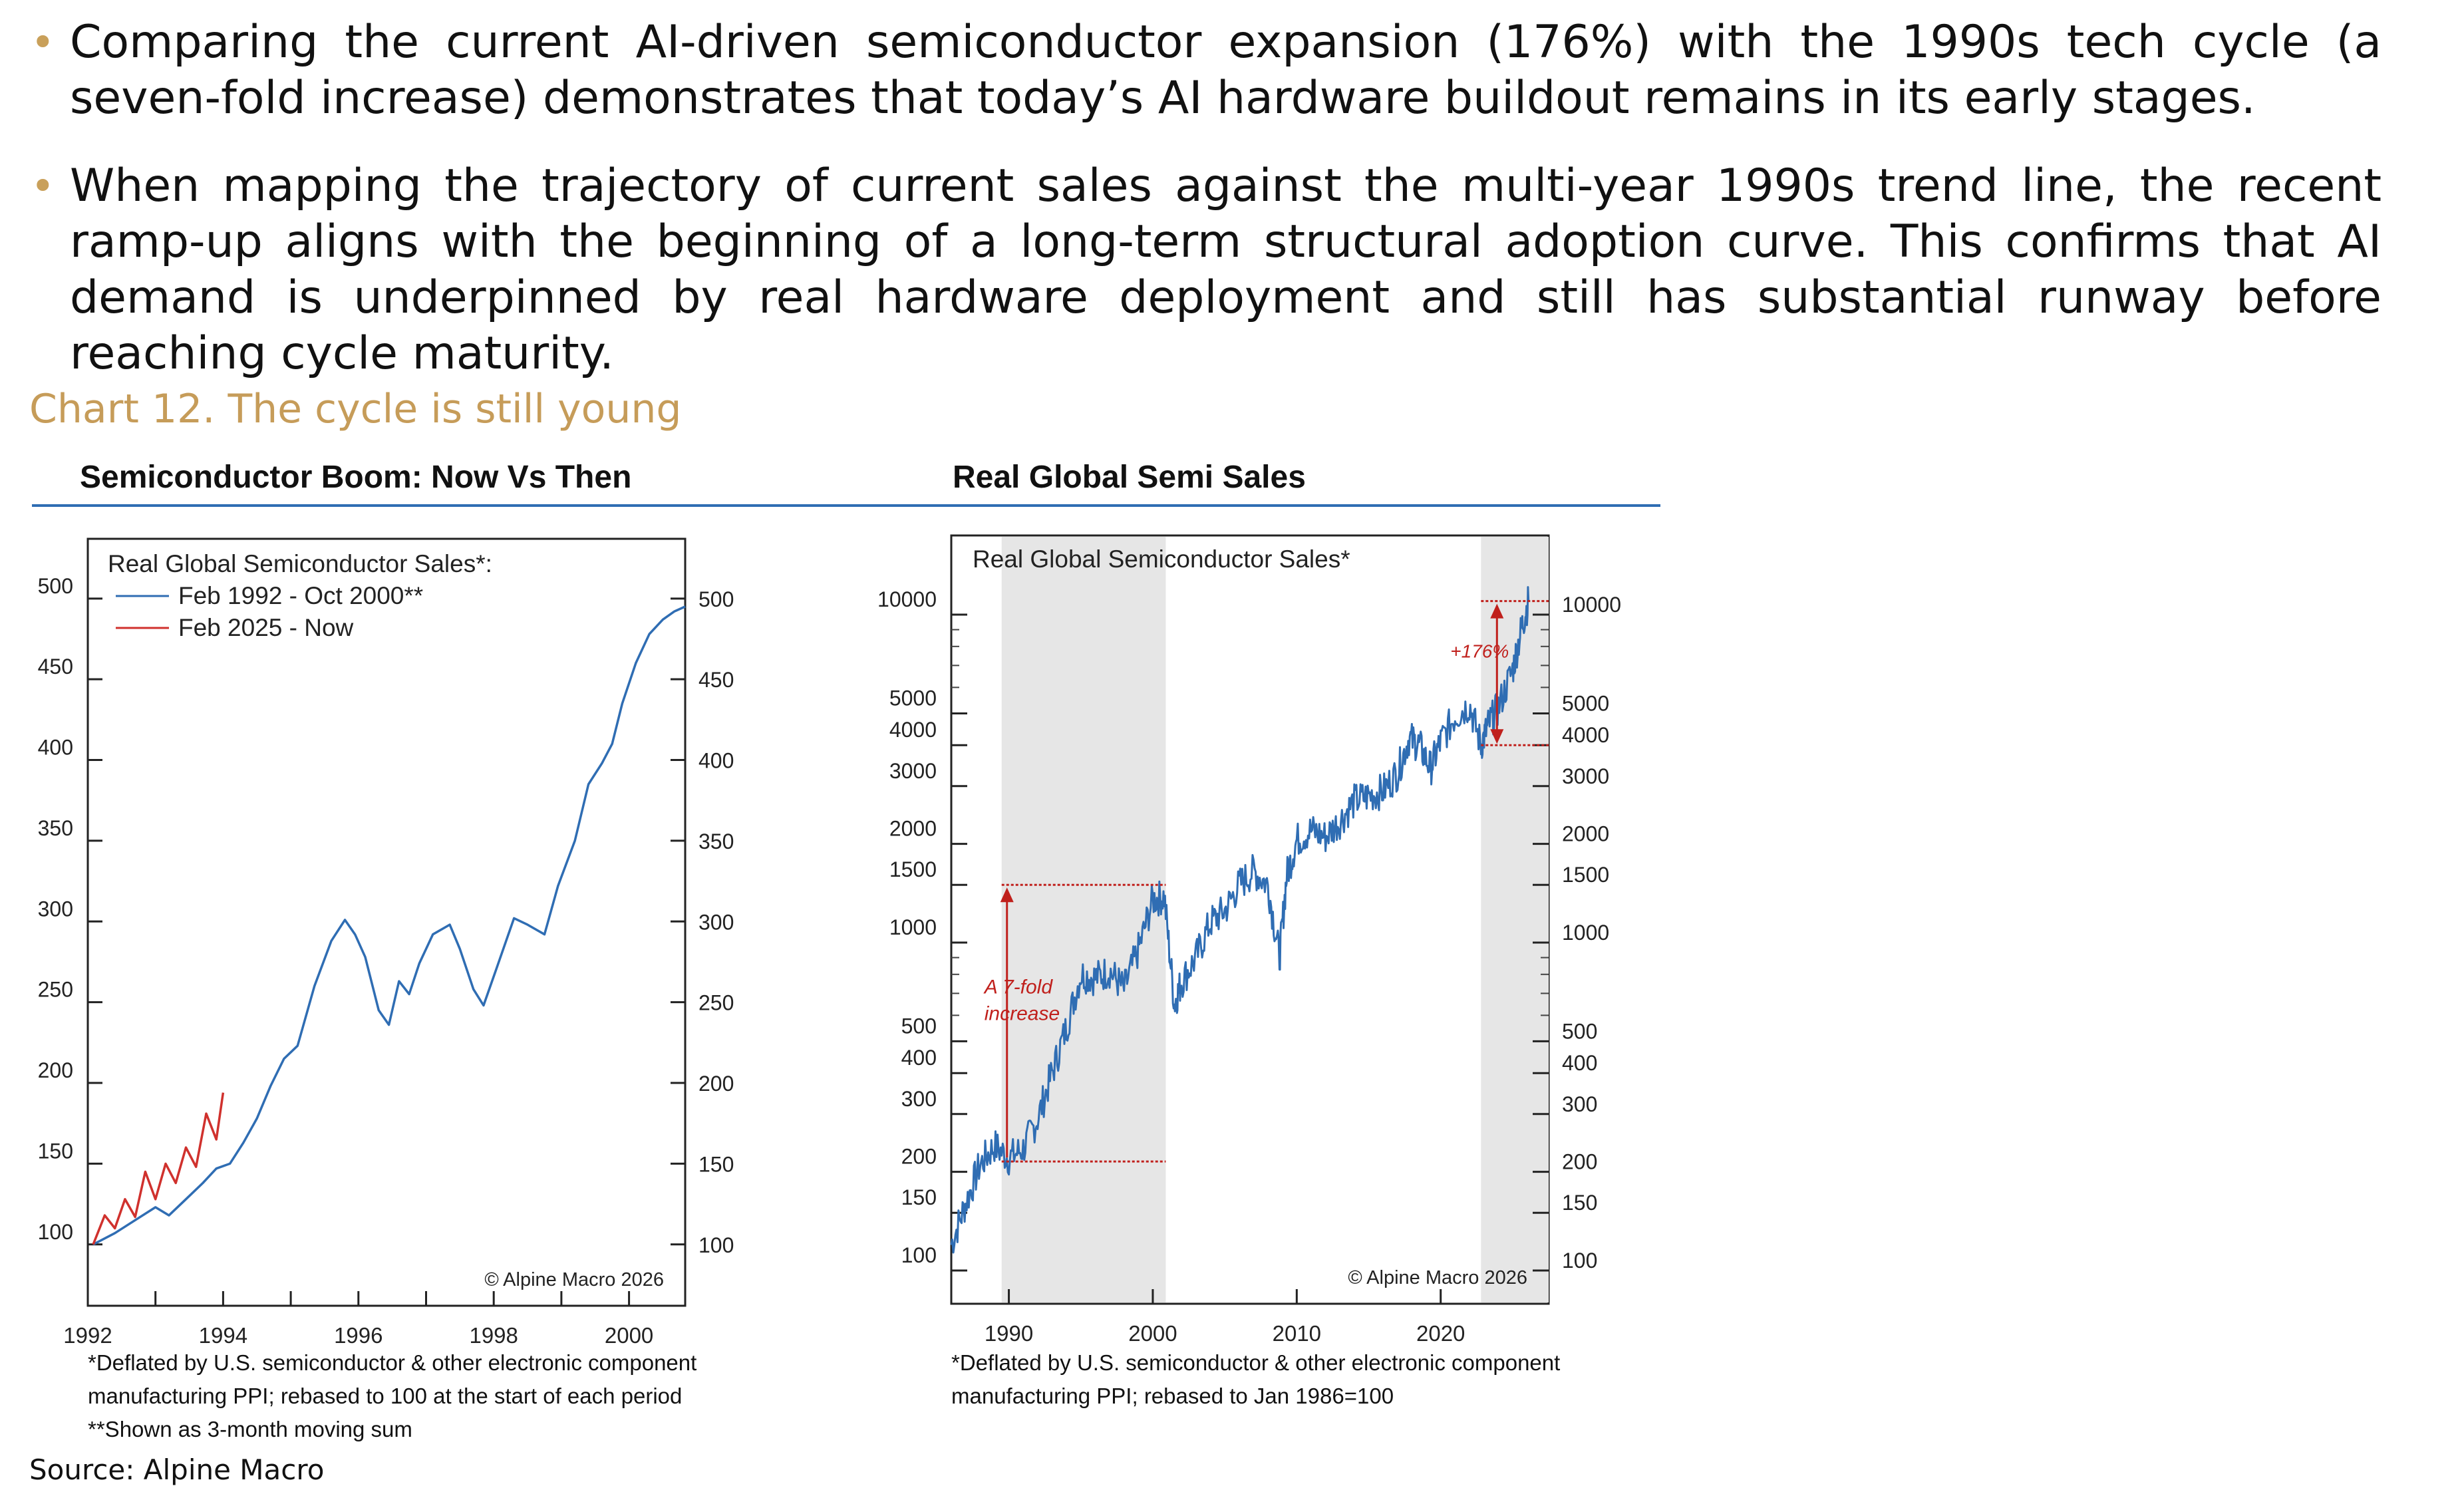 The image size is (2464, 1496). Describe the element at coordinates (1480, 651) in the screenshot. I see `annotation-label: +176%` at that location.